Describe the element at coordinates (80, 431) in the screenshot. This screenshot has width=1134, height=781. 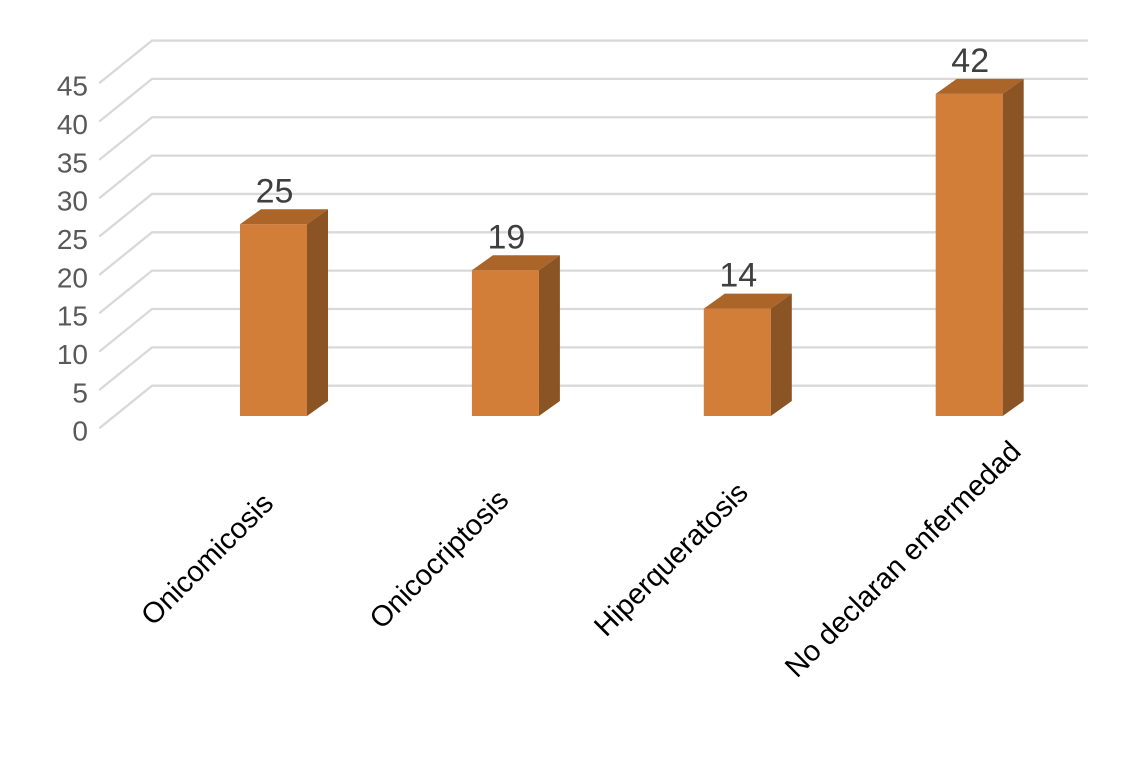
I see `y-axis-tick-label: 0` at that location.